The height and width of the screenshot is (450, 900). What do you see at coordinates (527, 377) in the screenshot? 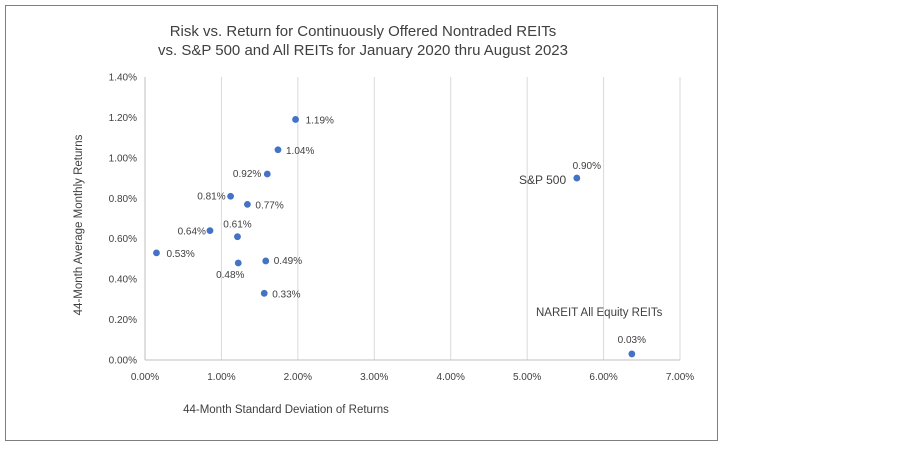
I see `x-tick-label: 5.00%` at bounding box center [527, 377].